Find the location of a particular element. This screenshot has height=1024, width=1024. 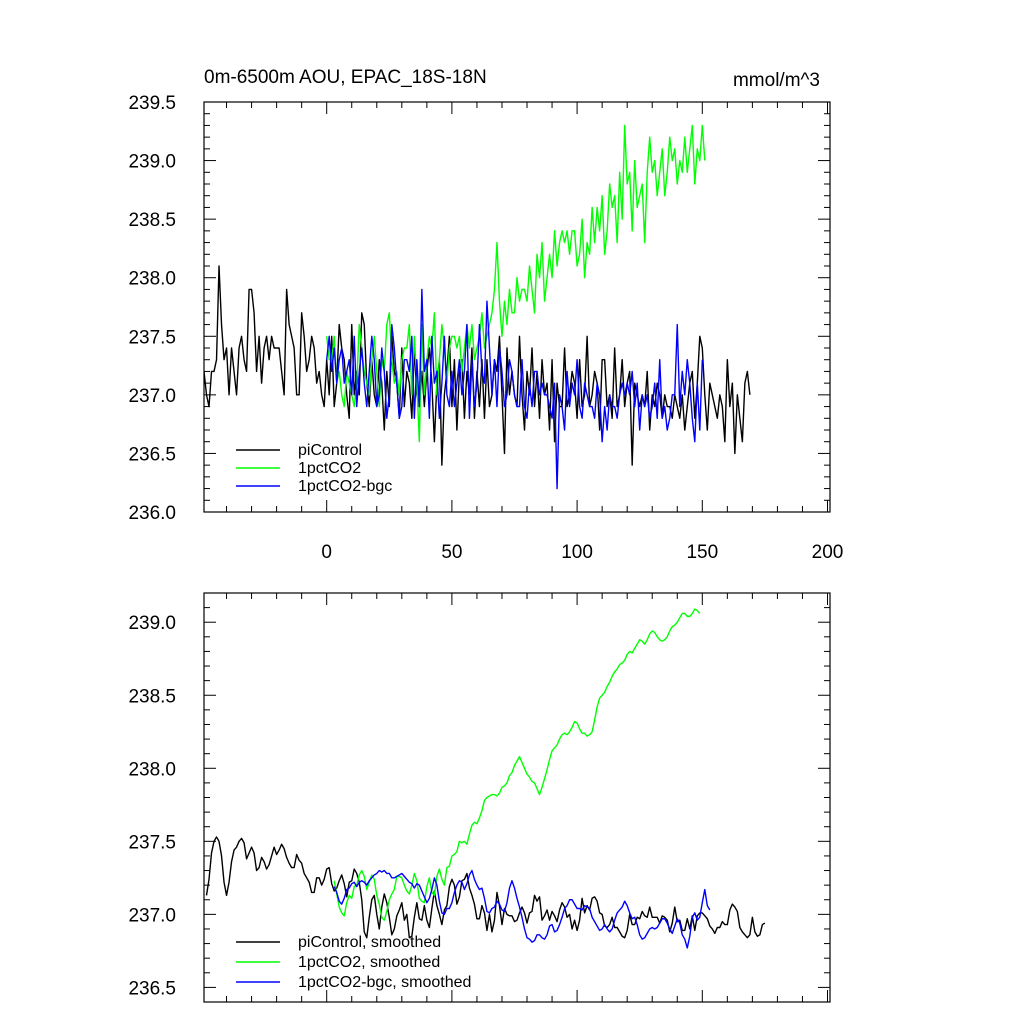

legend-label: 1pctCO2-bgc is located at coordinates (345, 486).